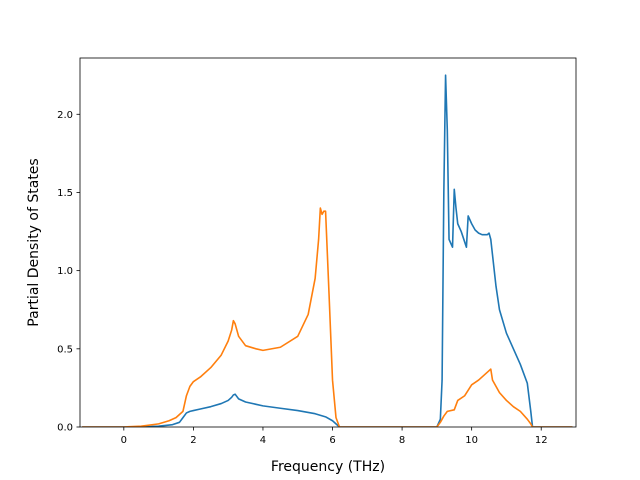 The image size is (640, 480). Describe the element at coordinates (263, 440) in the screenshot. I see `x-tick-label: 4` at that location.